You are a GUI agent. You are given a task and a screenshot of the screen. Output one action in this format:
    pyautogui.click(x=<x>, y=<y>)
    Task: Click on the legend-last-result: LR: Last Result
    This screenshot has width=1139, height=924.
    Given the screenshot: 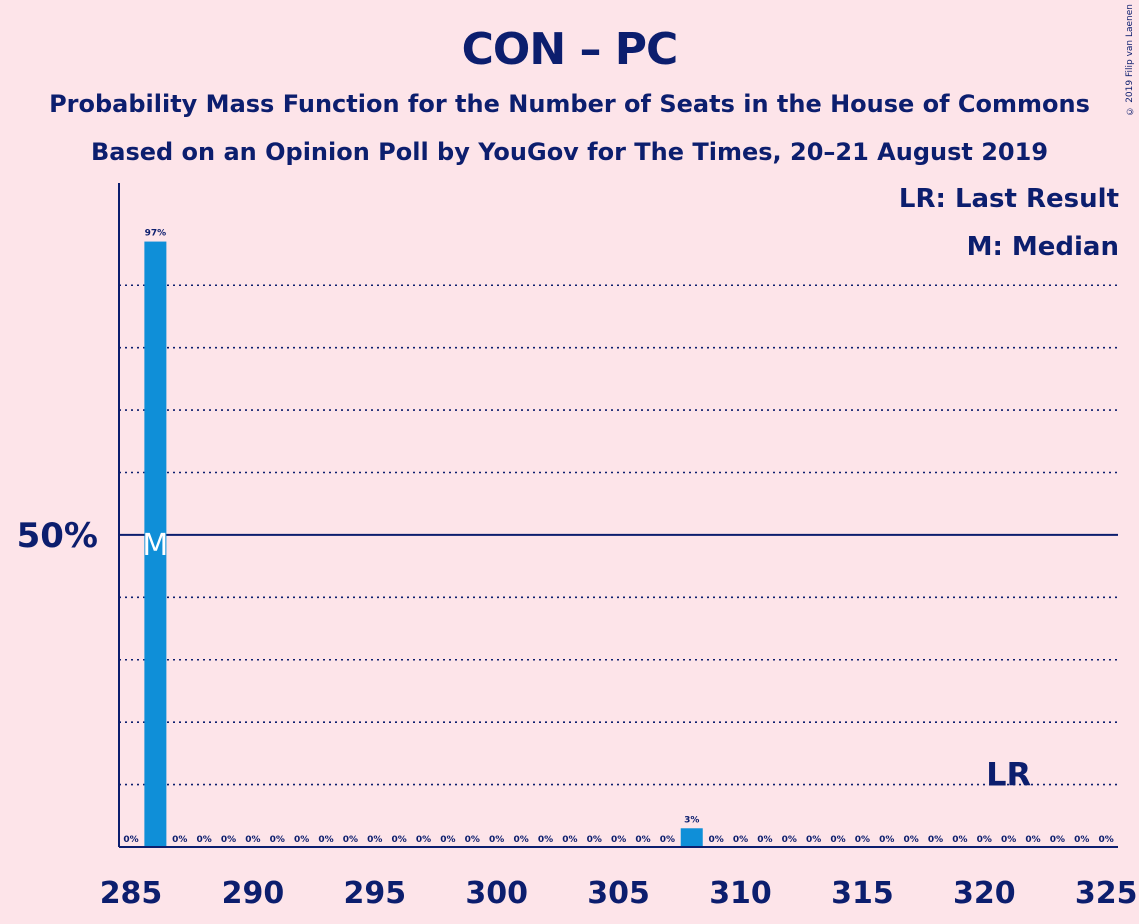 What is the action you would take?
    pyautogui.click(x=1008, y=199)
    